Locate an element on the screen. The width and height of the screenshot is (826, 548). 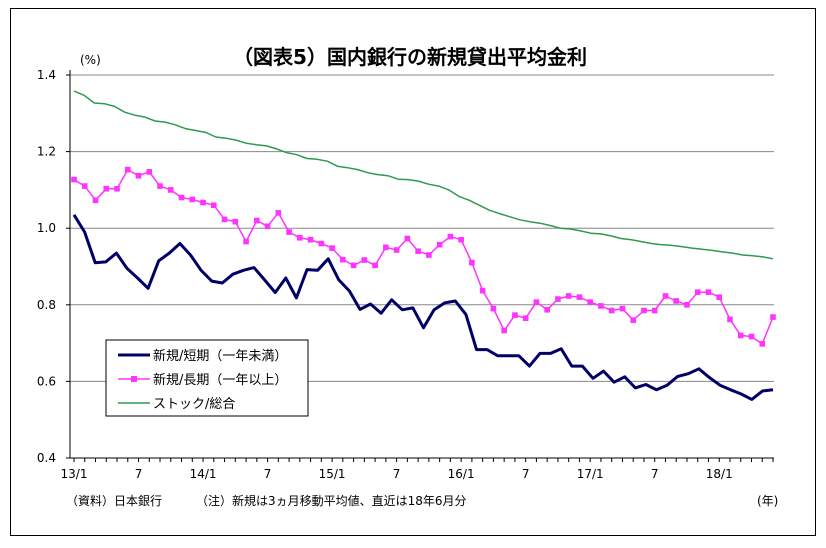
legend-label: 新規/短期（一年未満） is located at coordinates (220, 356).